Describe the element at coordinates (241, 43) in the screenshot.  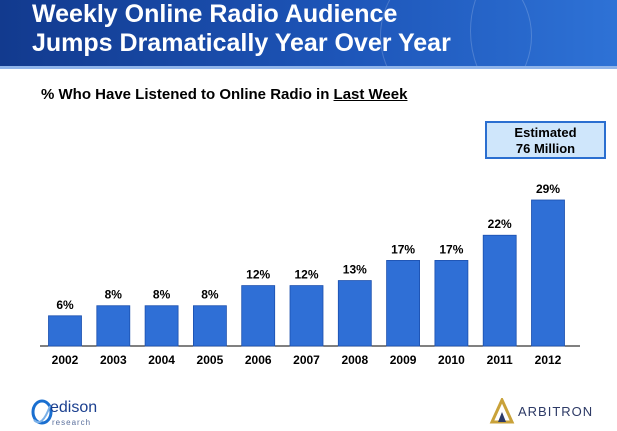
I see `title-line-2: Jumps Dramatically Year Over Year` at that location.